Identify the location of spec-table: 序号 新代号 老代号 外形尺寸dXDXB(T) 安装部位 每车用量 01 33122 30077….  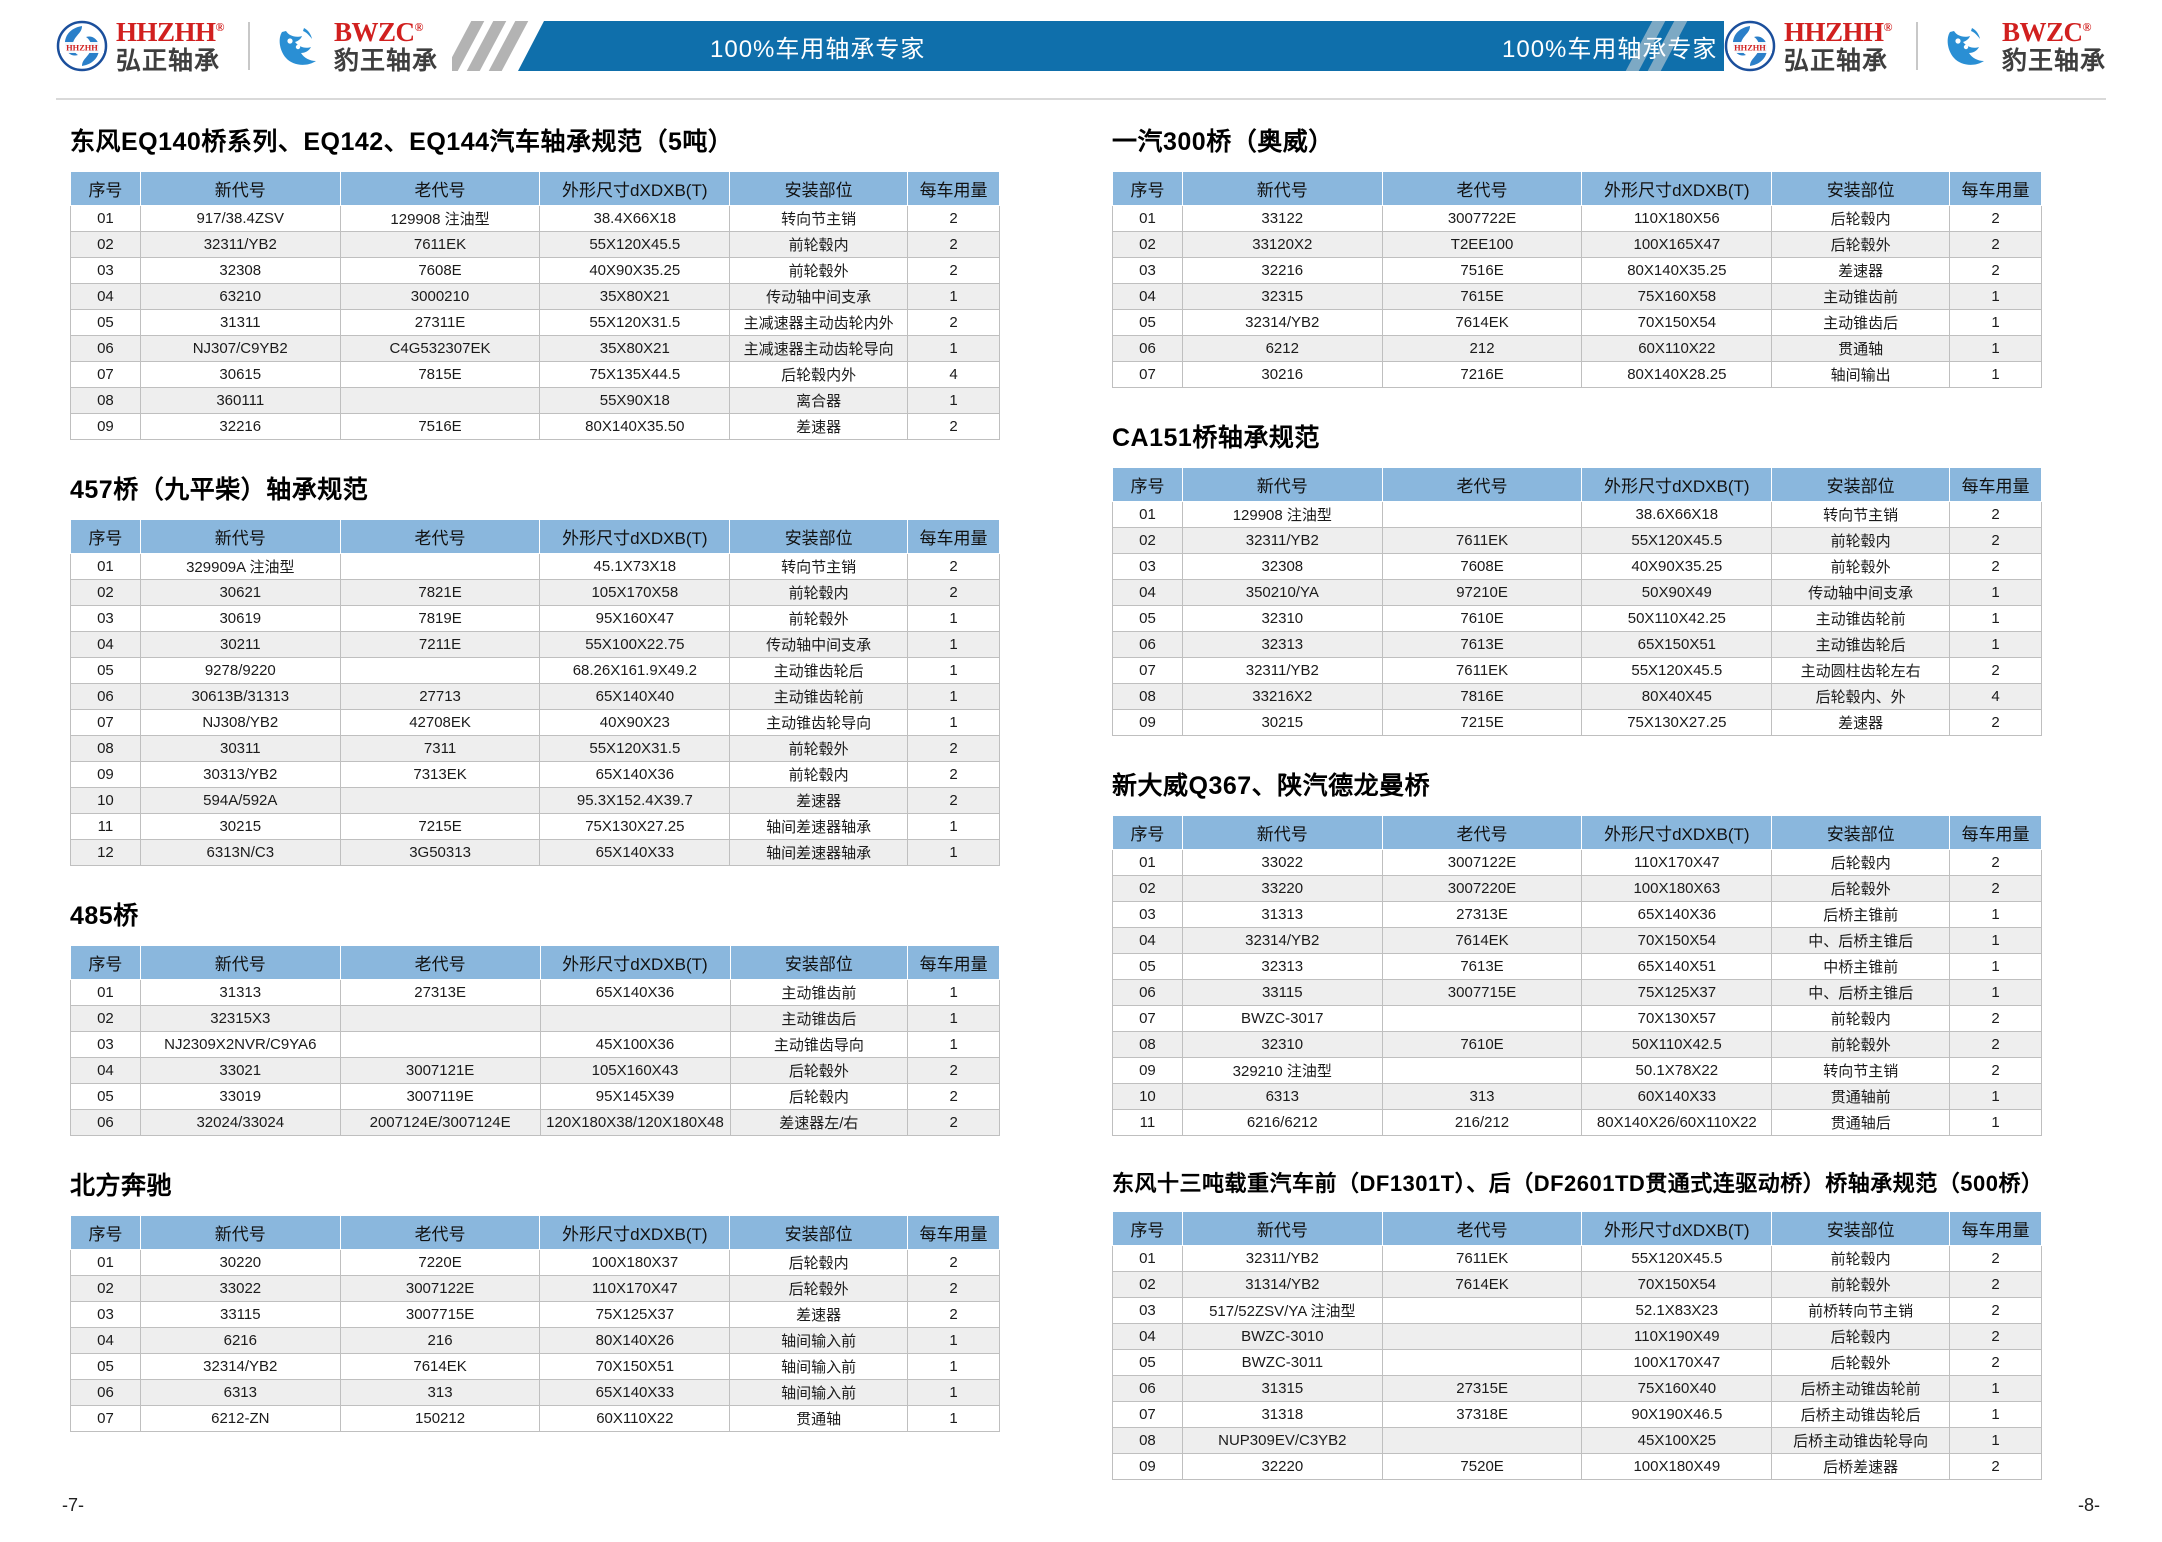
(1577, 279).